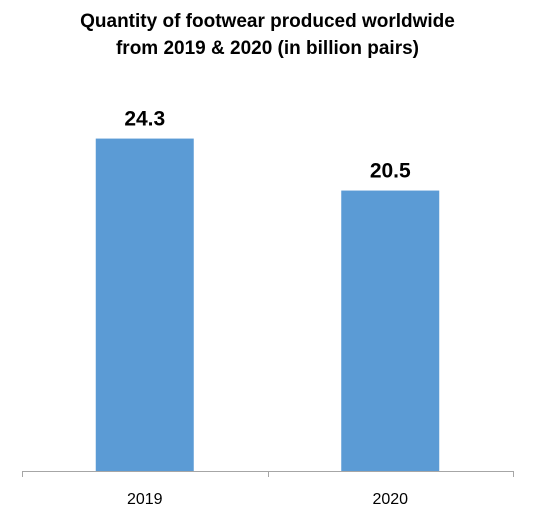  I want to click on chart-title-line-2: from 2019 & 2020 (in billion pairs), so click(267, 48).